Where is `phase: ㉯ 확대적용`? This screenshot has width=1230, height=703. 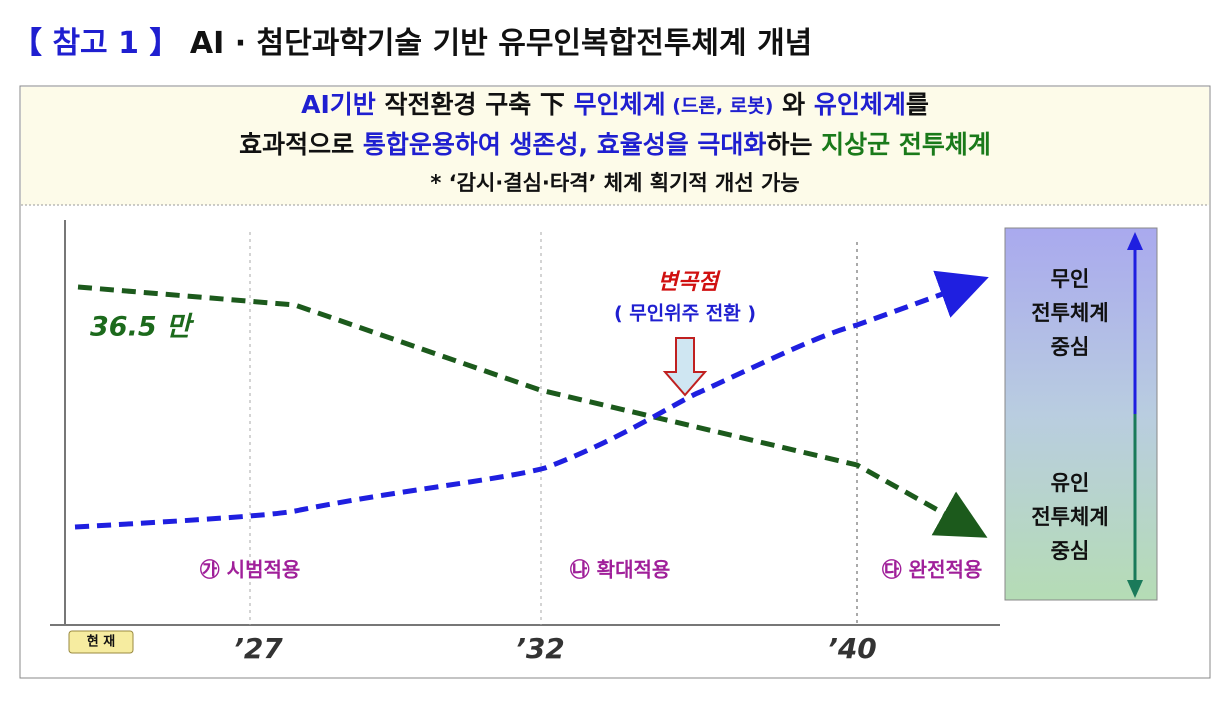
phase: ㉯ 확대적용 is located at coordinates (620, 570).